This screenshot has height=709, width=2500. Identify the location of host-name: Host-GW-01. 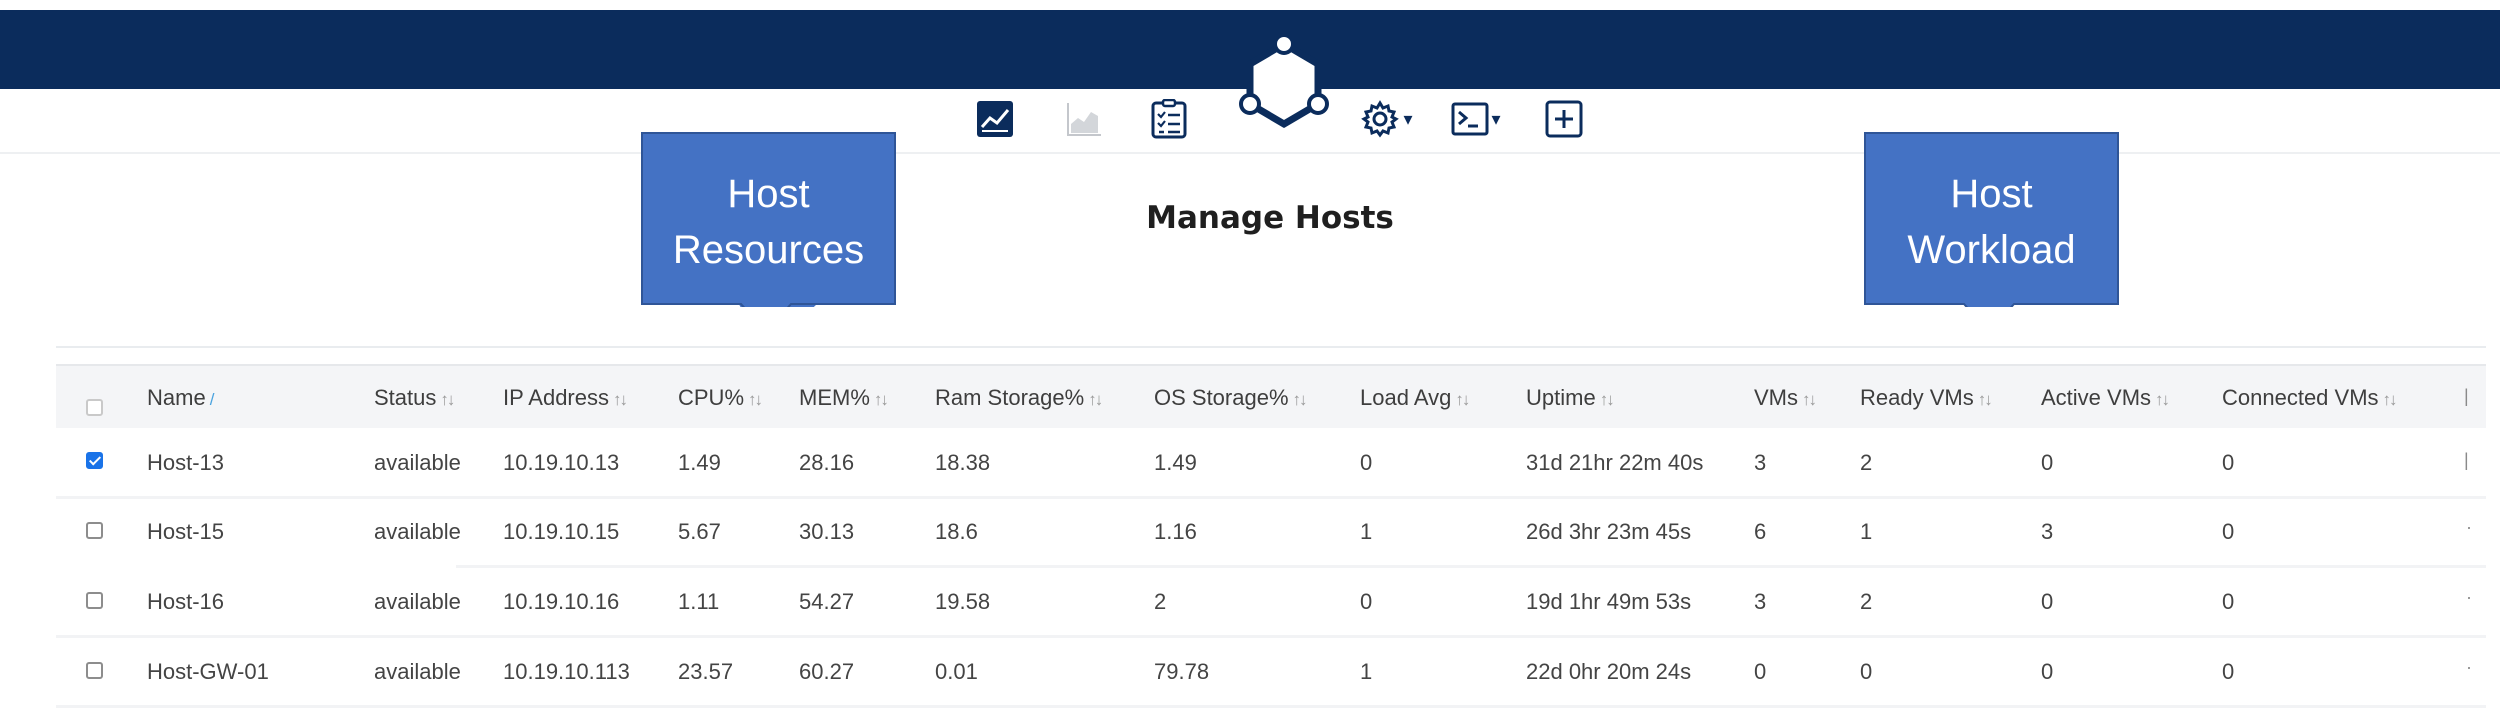
(208, 671).